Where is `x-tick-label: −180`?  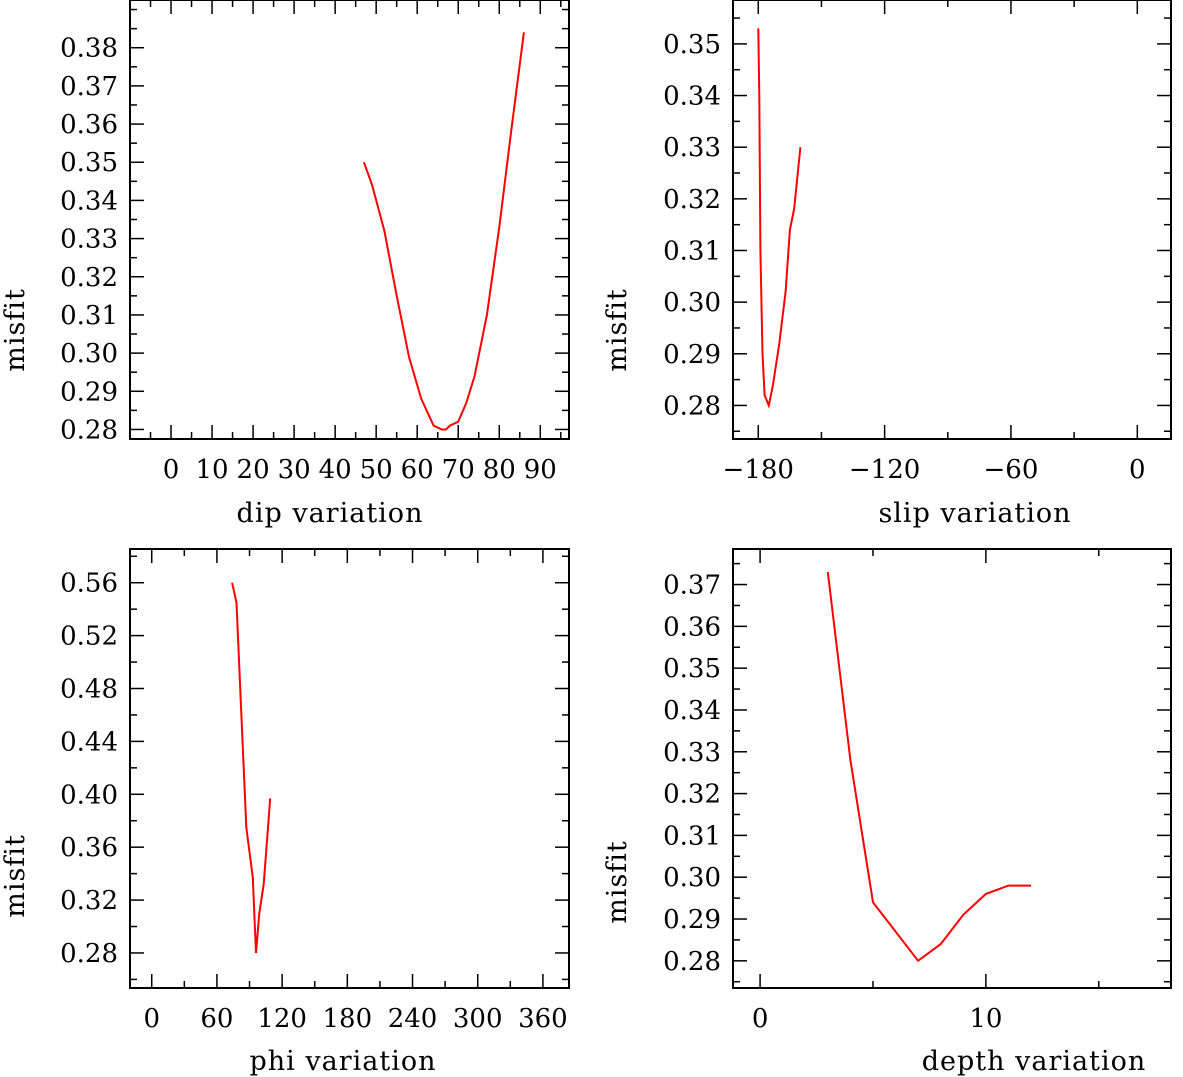 x-tick-label: −180 is located at coordinates (758, 470).